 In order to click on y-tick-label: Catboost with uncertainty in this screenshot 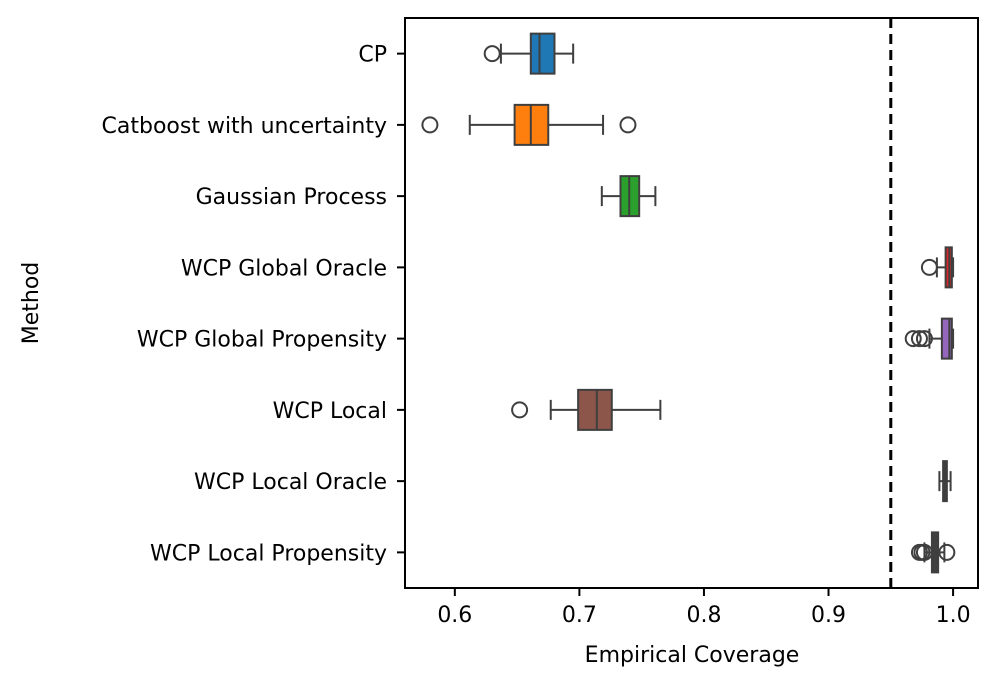, I will do `click(244, 126)`.